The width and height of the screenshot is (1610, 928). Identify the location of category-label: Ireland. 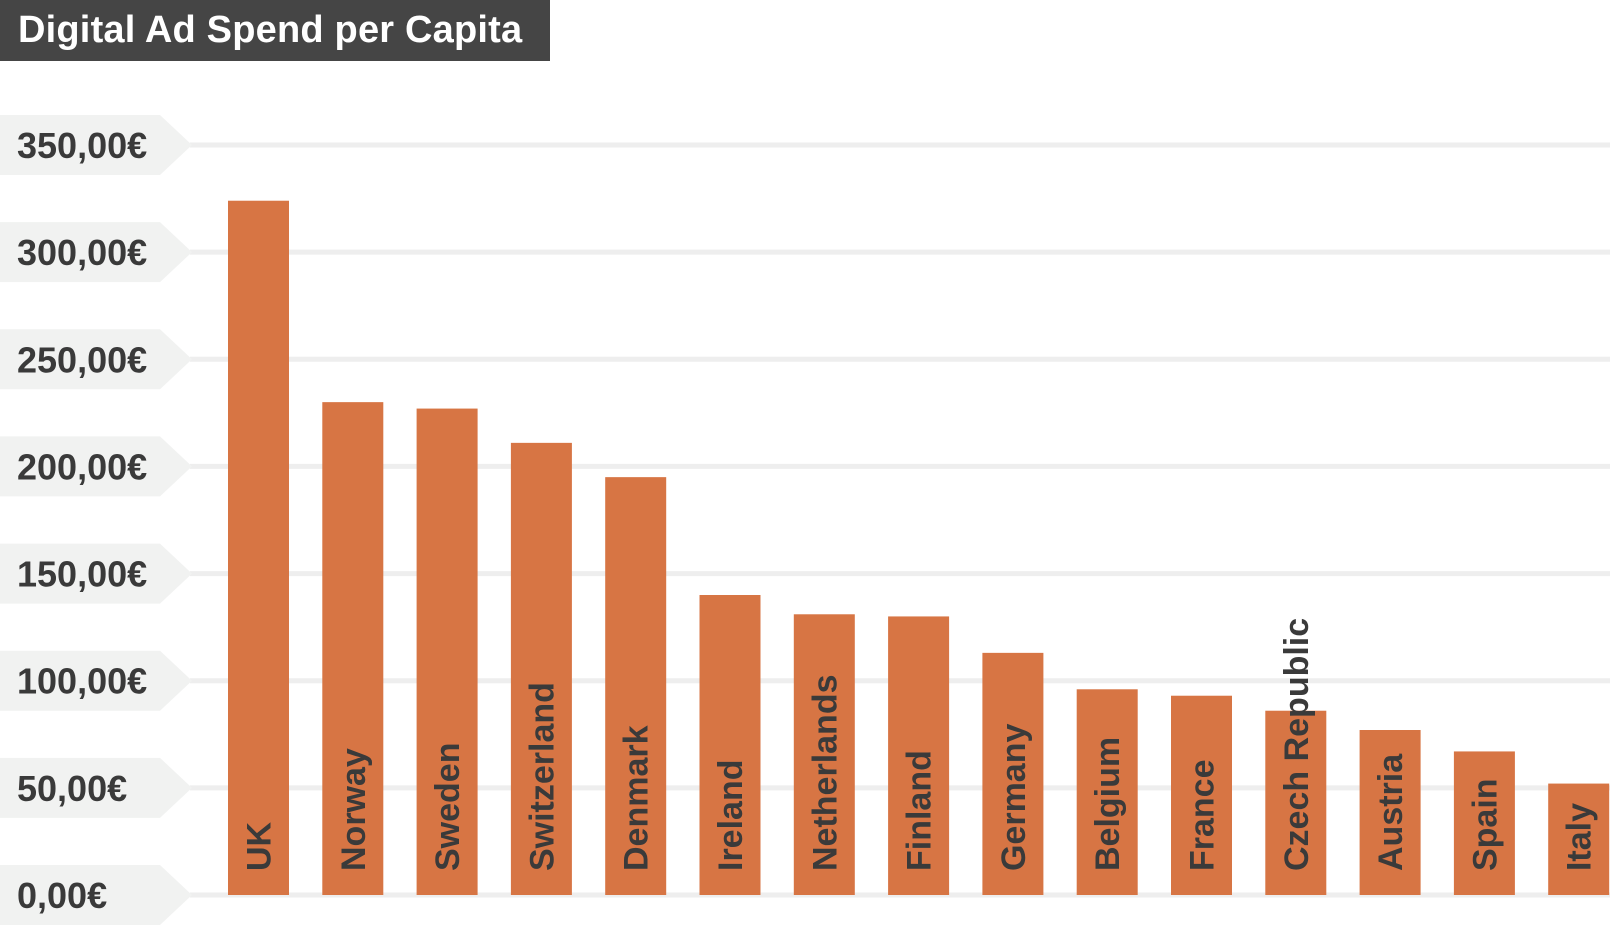
(731, 815).